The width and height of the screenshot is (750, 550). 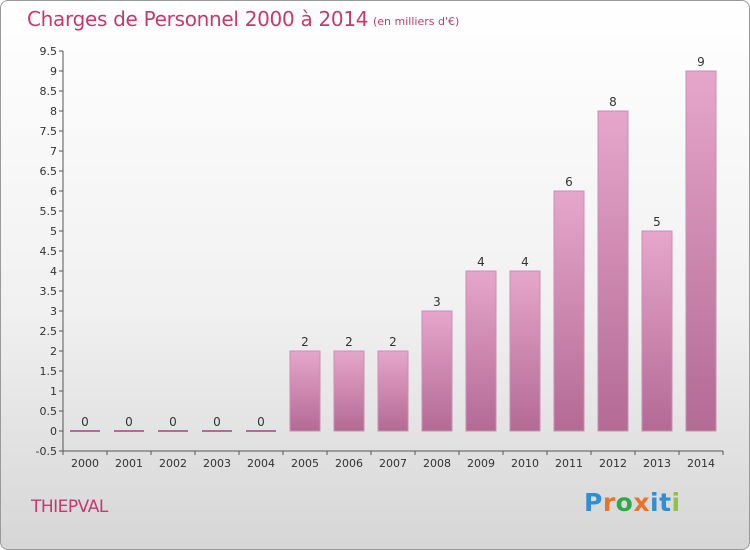 What do you see at coordinates (305, 463) in the screenshot?
I see `x-tick-label: 2005` at bounding box center [305, 463].